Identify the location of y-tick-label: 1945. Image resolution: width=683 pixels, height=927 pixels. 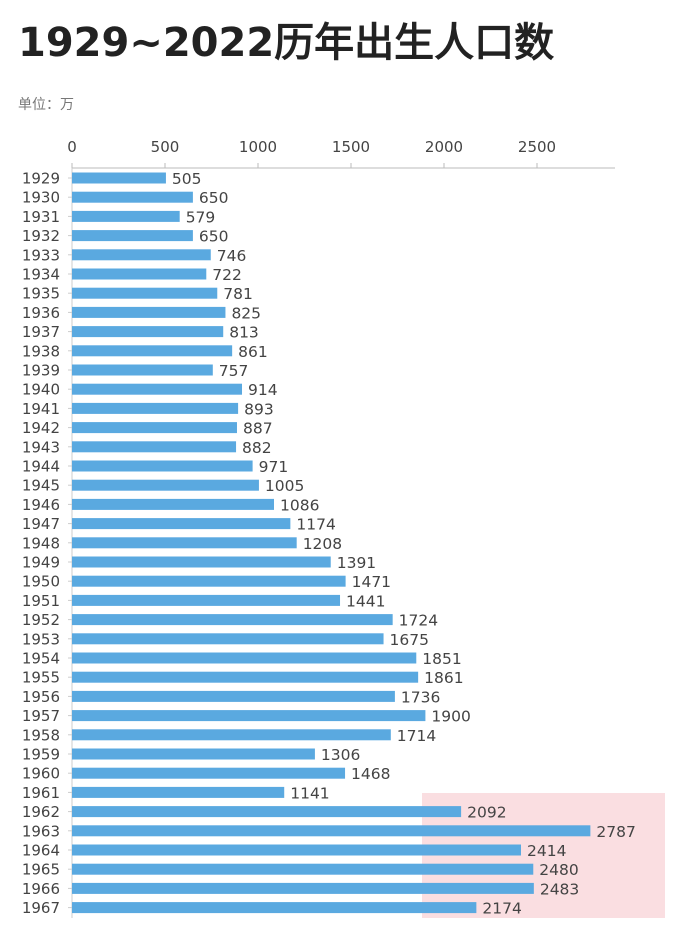
(41, 486).